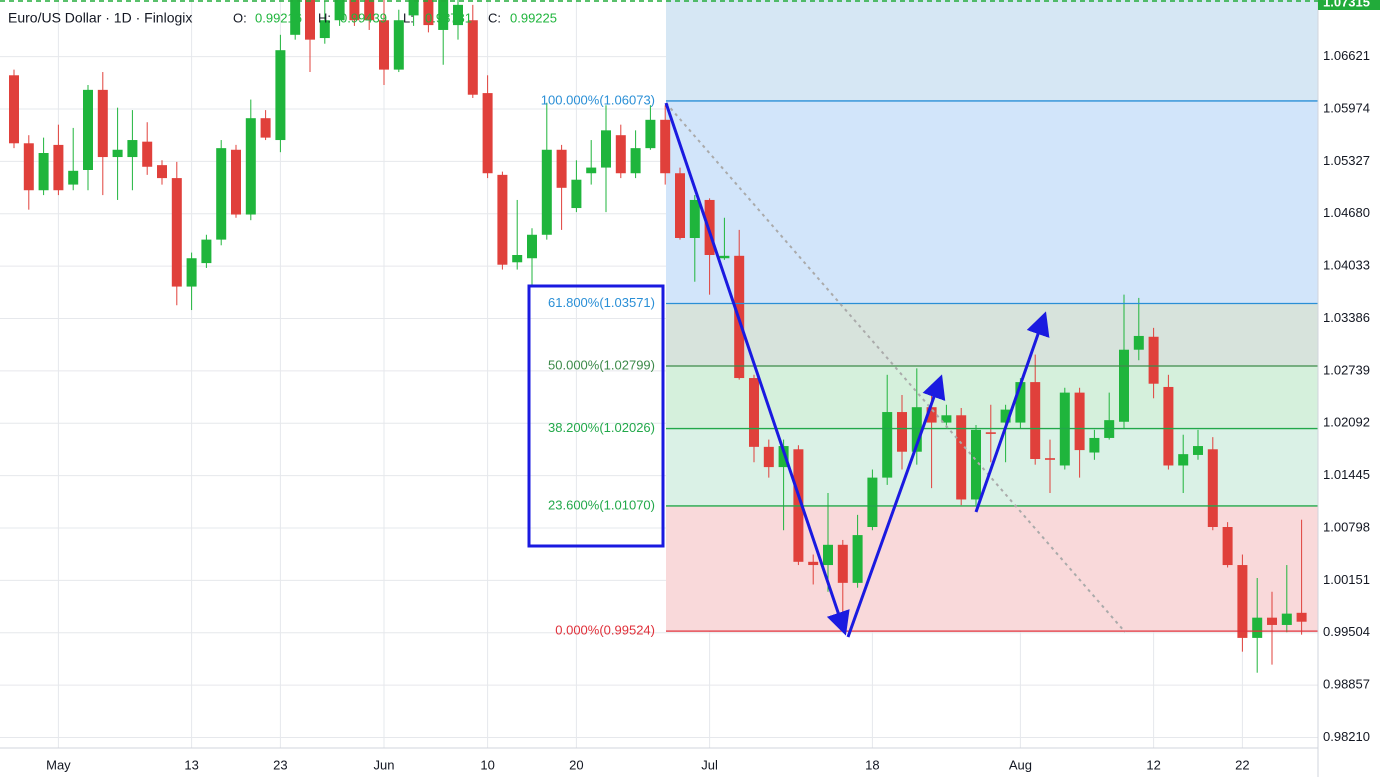 Image resolution: width=1380 pixels, height=777 pixels. What do you see at coordinates (1346, 265) in the screenshot?
I see `y-tick-label: 1.04033` at bounding box center [1346, 265].